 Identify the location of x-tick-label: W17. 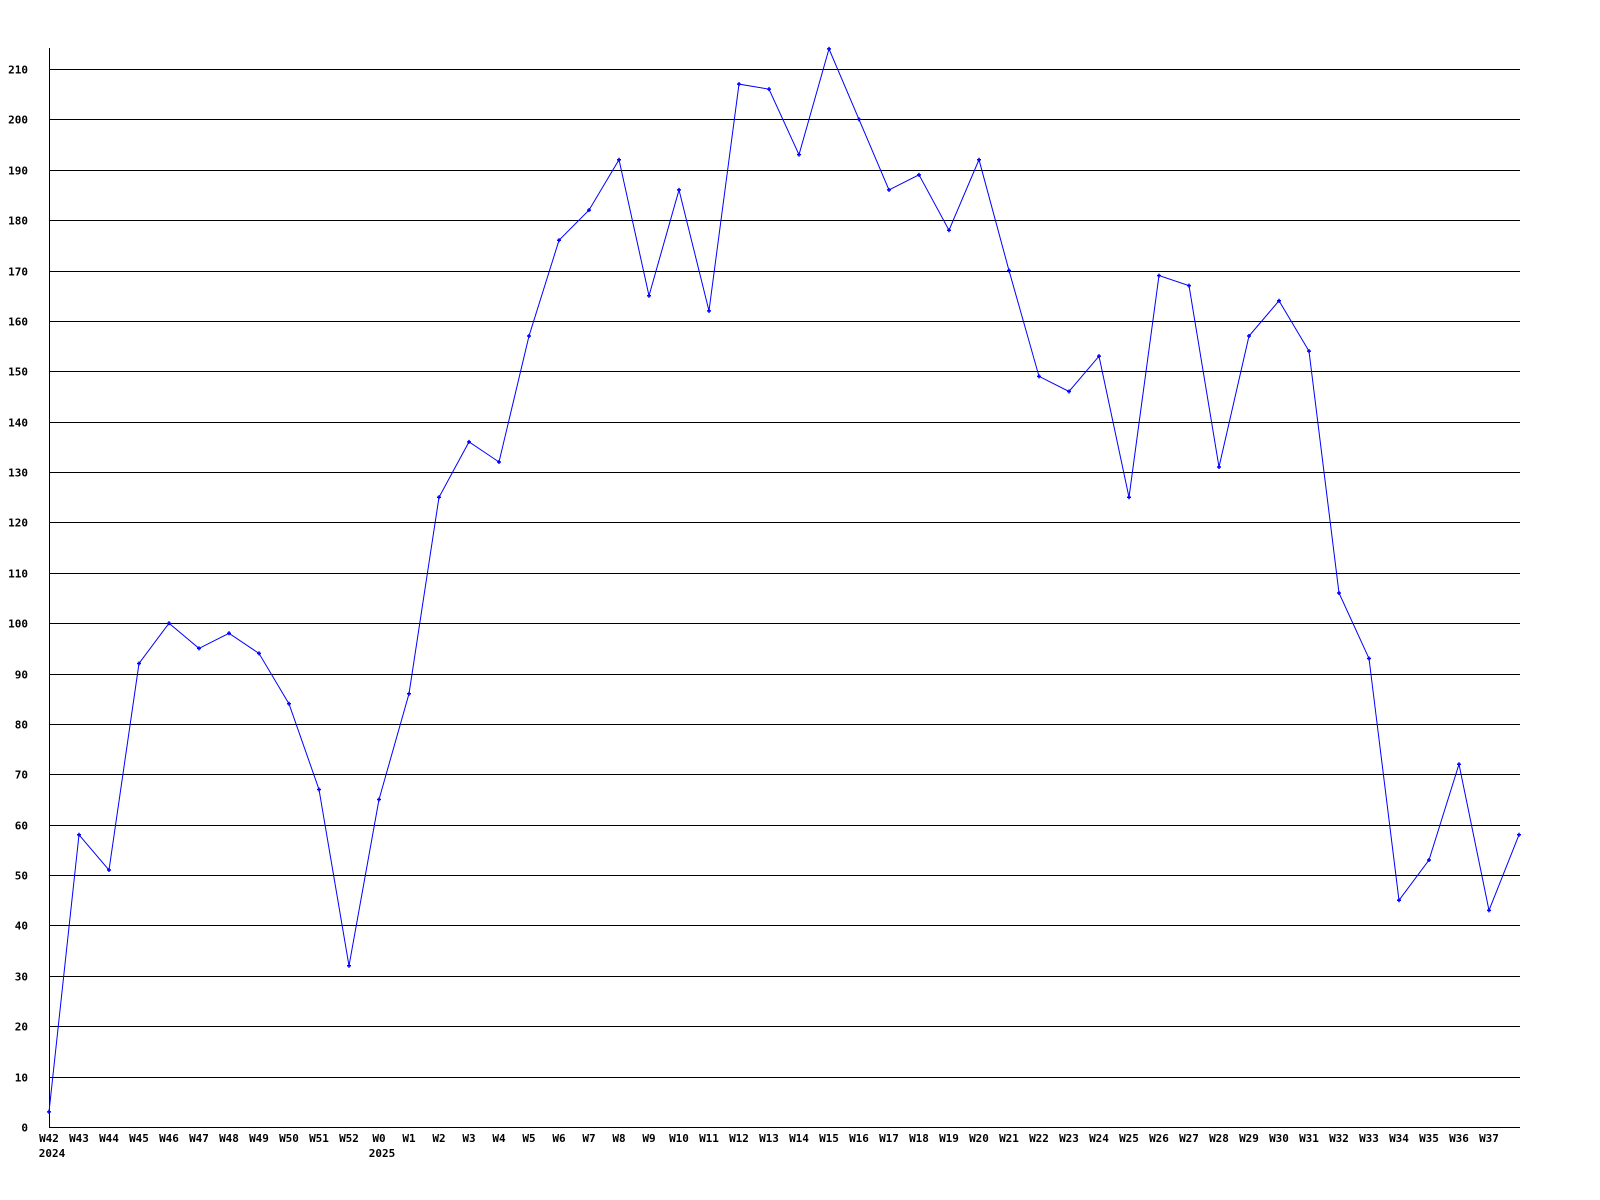
(889, 1138).